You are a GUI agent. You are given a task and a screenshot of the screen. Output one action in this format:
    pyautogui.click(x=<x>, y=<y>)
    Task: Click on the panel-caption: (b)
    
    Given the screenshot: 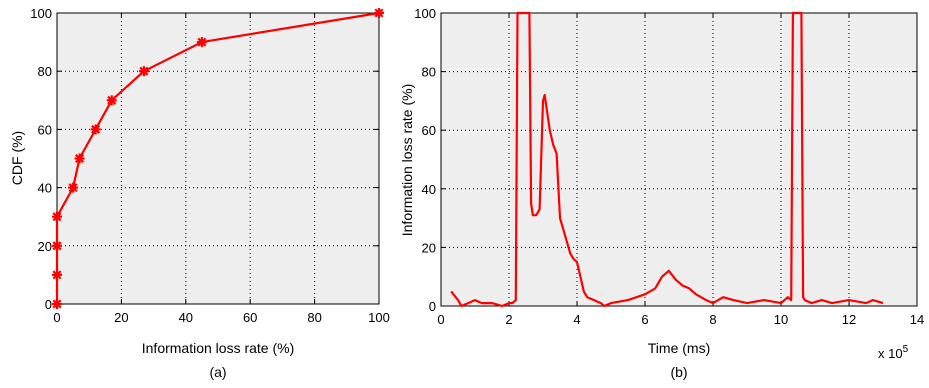 What is the action you would take?
    pyautogui.click(x=678, y=372)
    